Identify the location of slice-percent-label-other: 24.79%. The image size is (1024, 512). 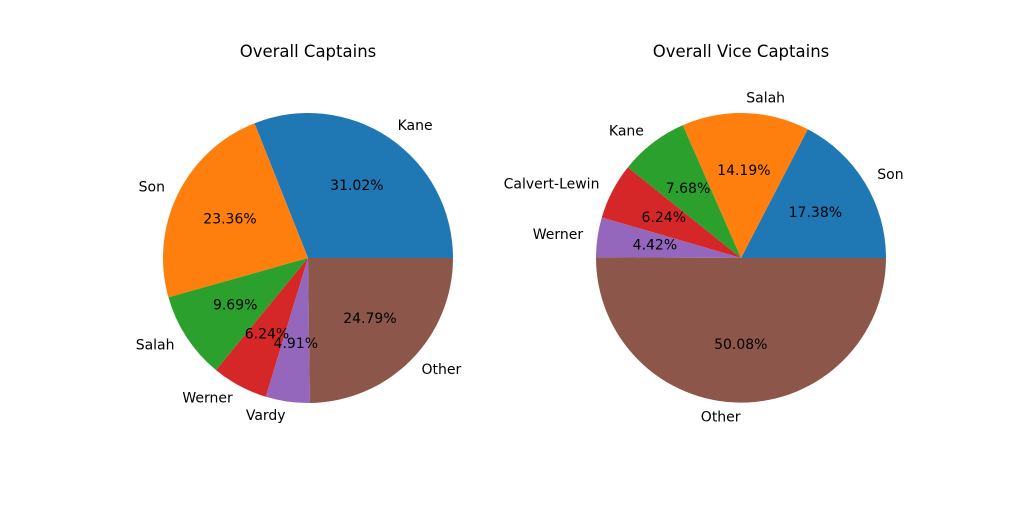
(369, 319).